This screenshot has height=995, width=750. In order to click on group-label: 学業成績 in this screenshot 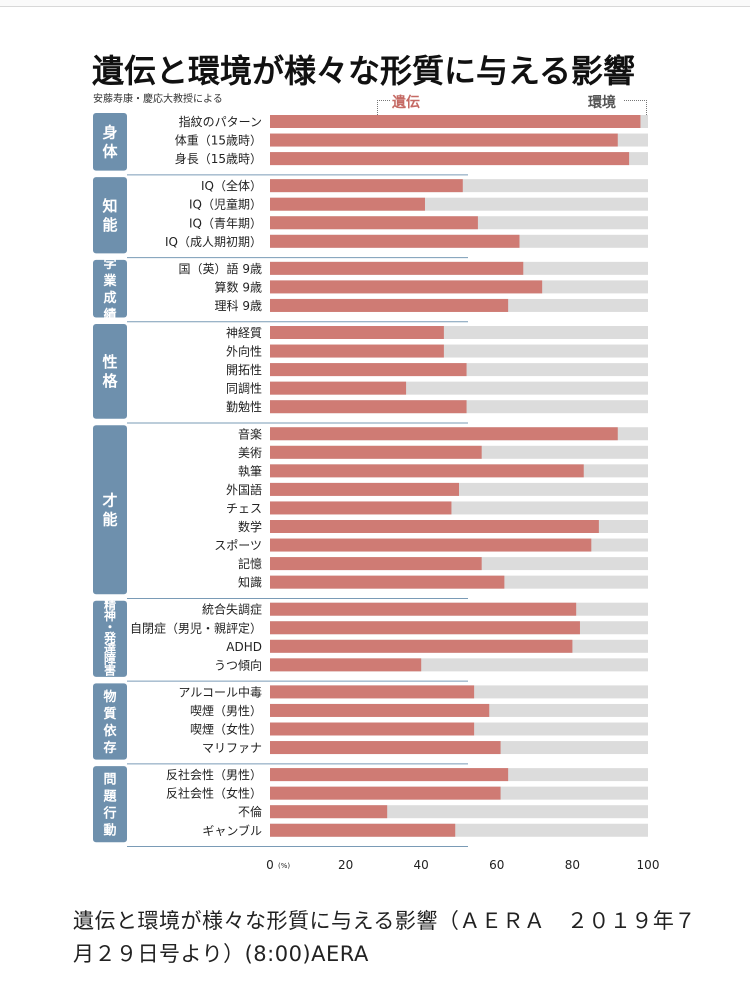, I will do `click(109, 289)`.